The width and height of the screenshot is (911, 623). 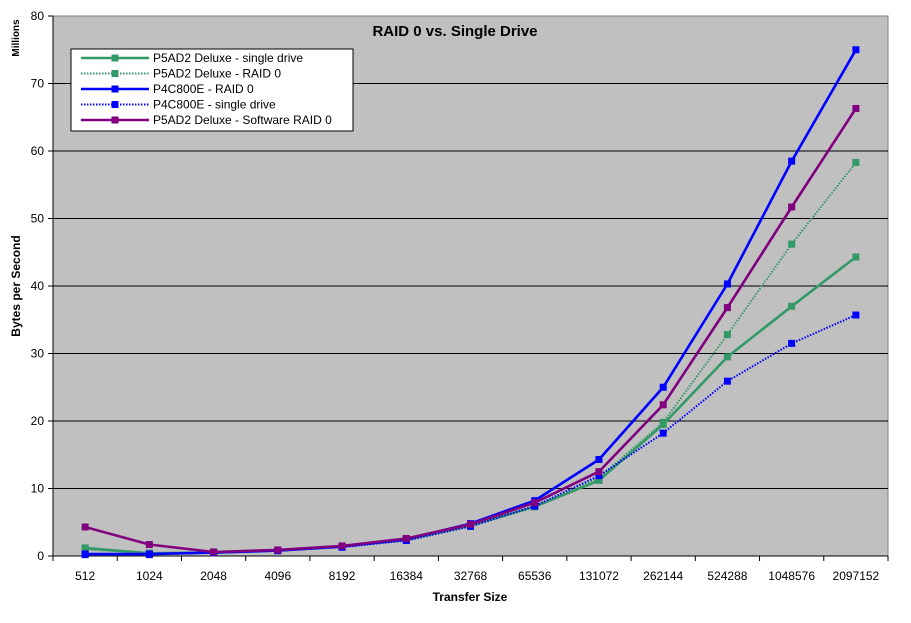 What do you see at coordinates (663, 576) in the screenshot?
I see `x-tick-label: 262144` at bounding box center [663, 576].